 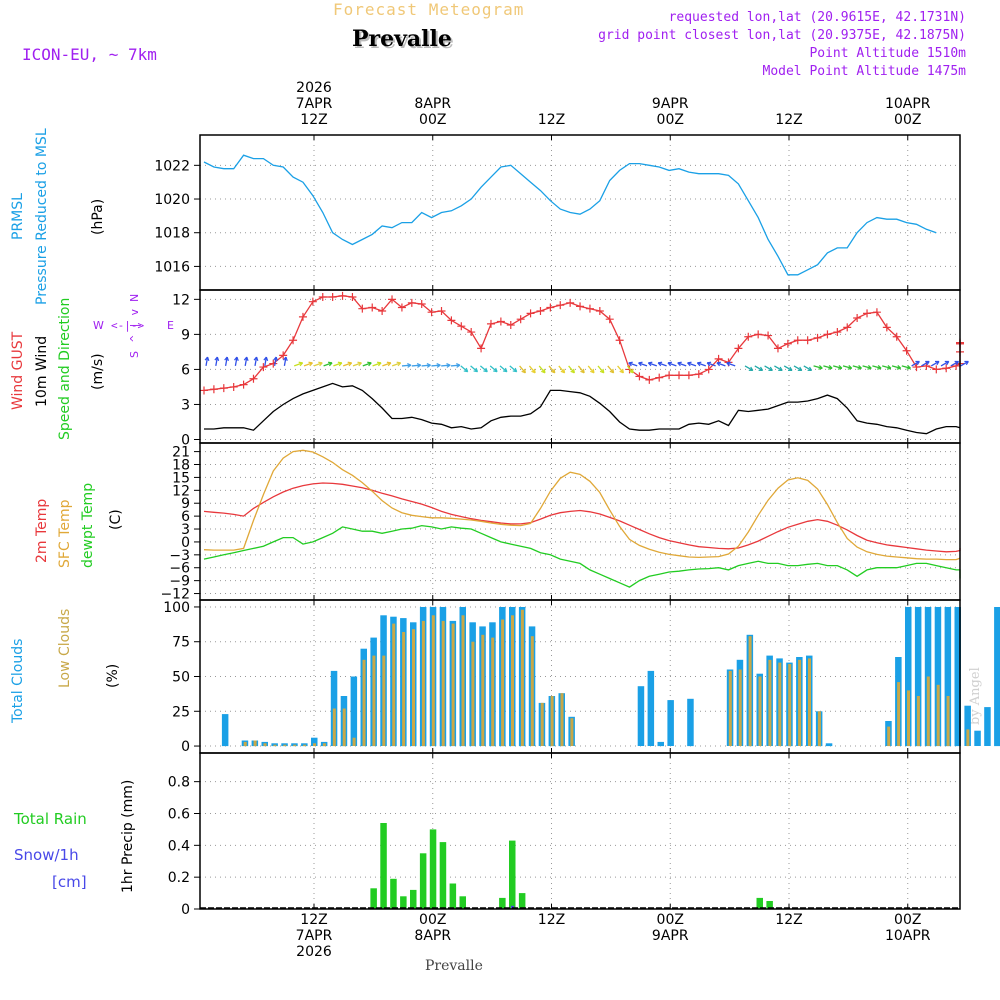 I want to click on total-rain-label: Total Rain, so click(x=50, y=819).